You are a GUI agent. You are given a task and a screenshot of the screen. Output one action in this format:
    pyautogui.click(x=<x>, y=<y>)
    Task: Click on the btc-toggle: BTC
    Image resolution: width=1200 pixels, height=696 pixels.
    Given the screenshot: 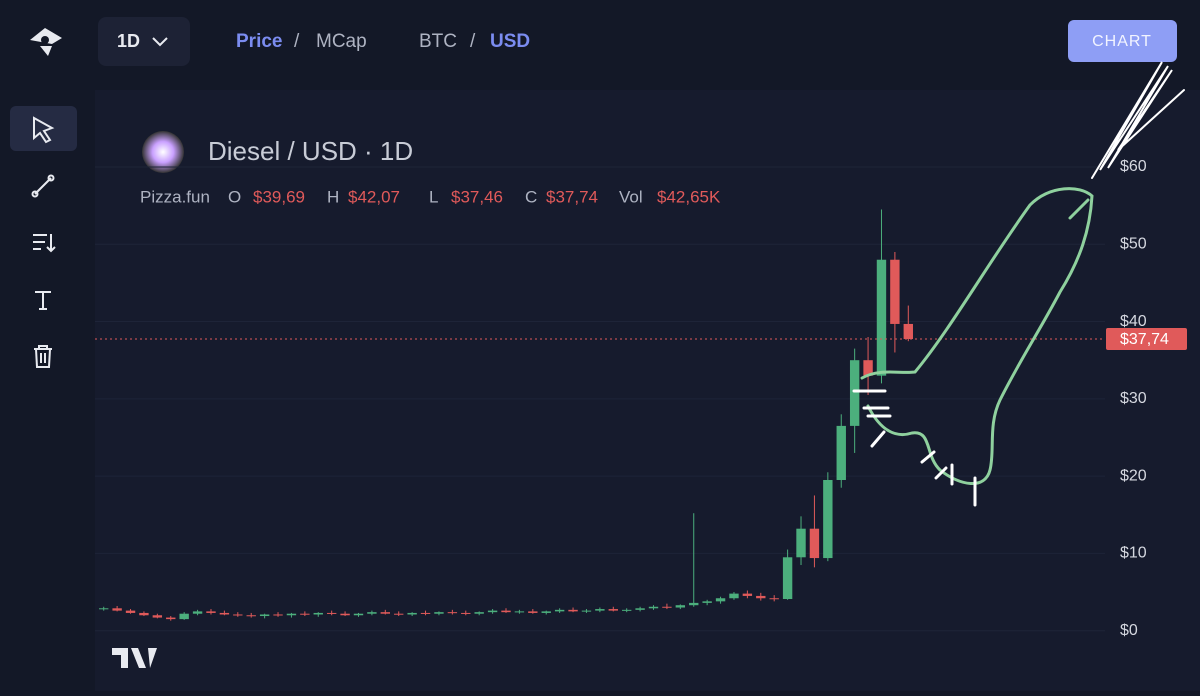 What is the action you would take?
    pyautogui.click(x=438, y=41)
    